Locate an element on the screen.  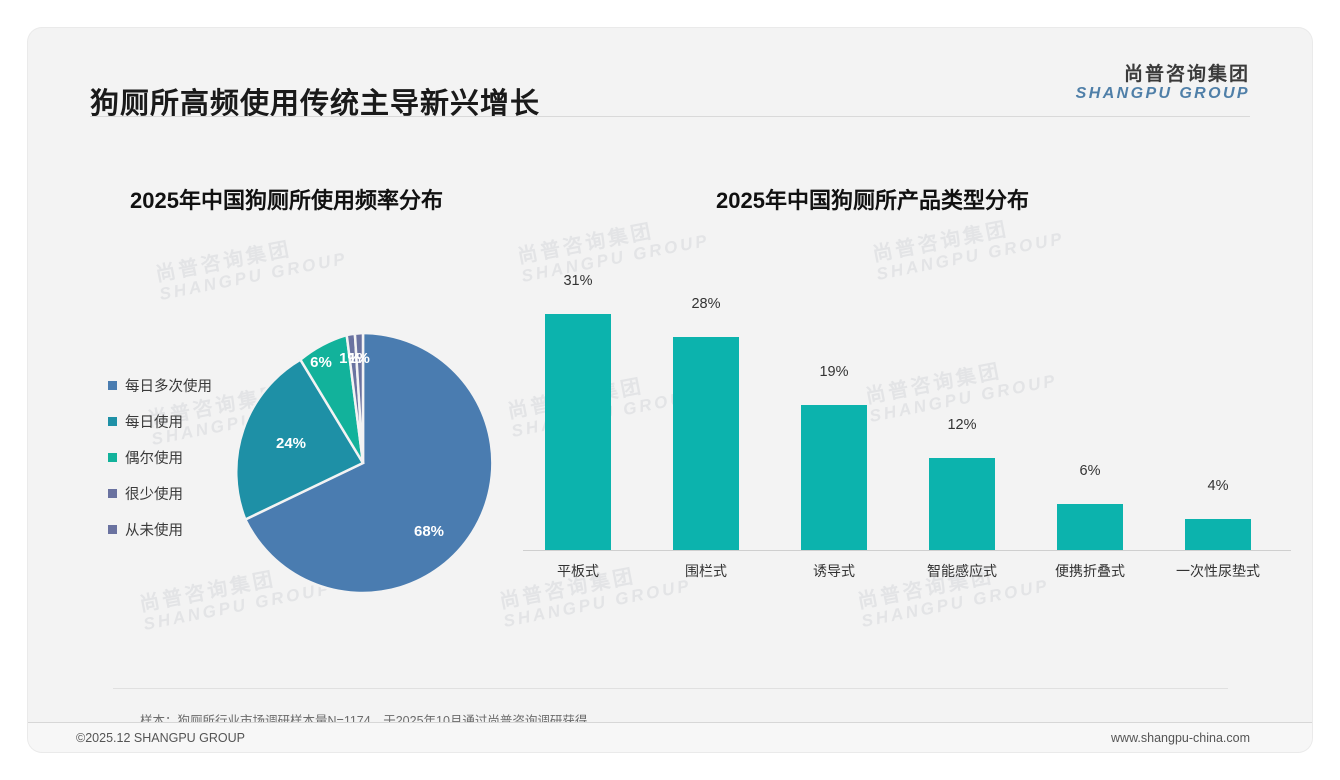
page-title: 狗厕所高频使用传统主导新兴增长 is located at coordinates (315, 104).